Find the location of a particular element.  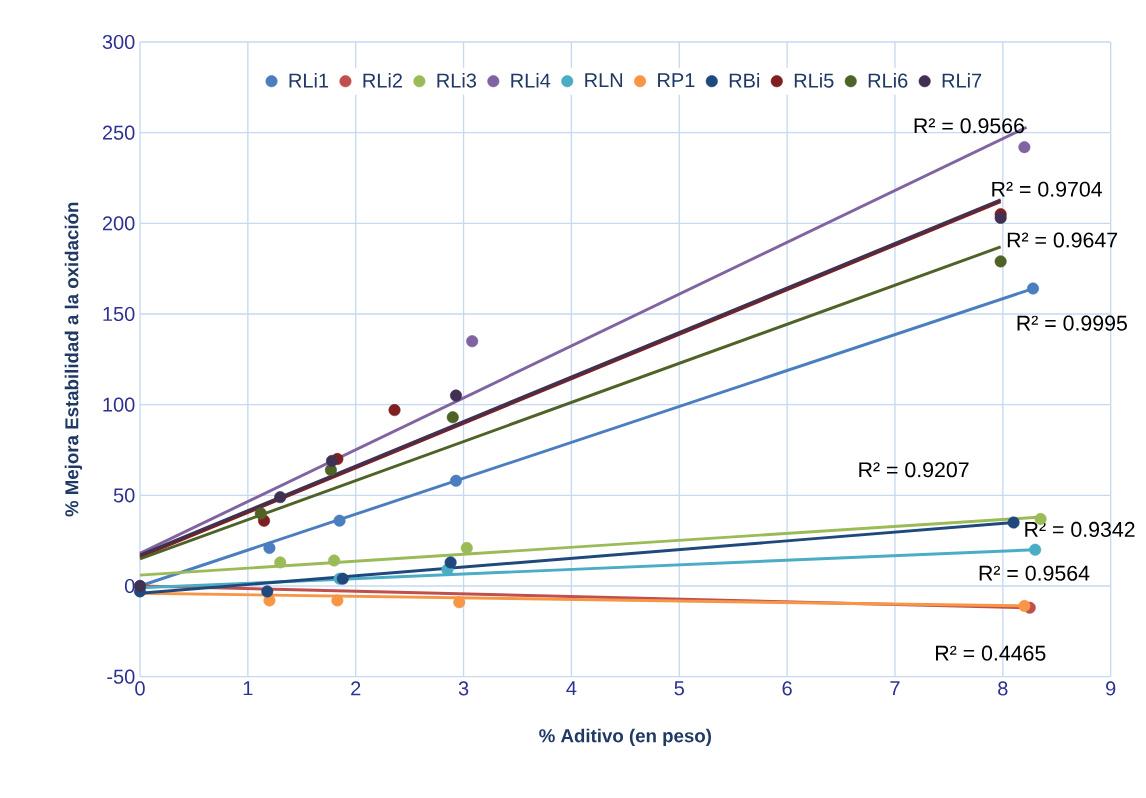

x-tick-label: 8 is located at coordinates (1003, 688).